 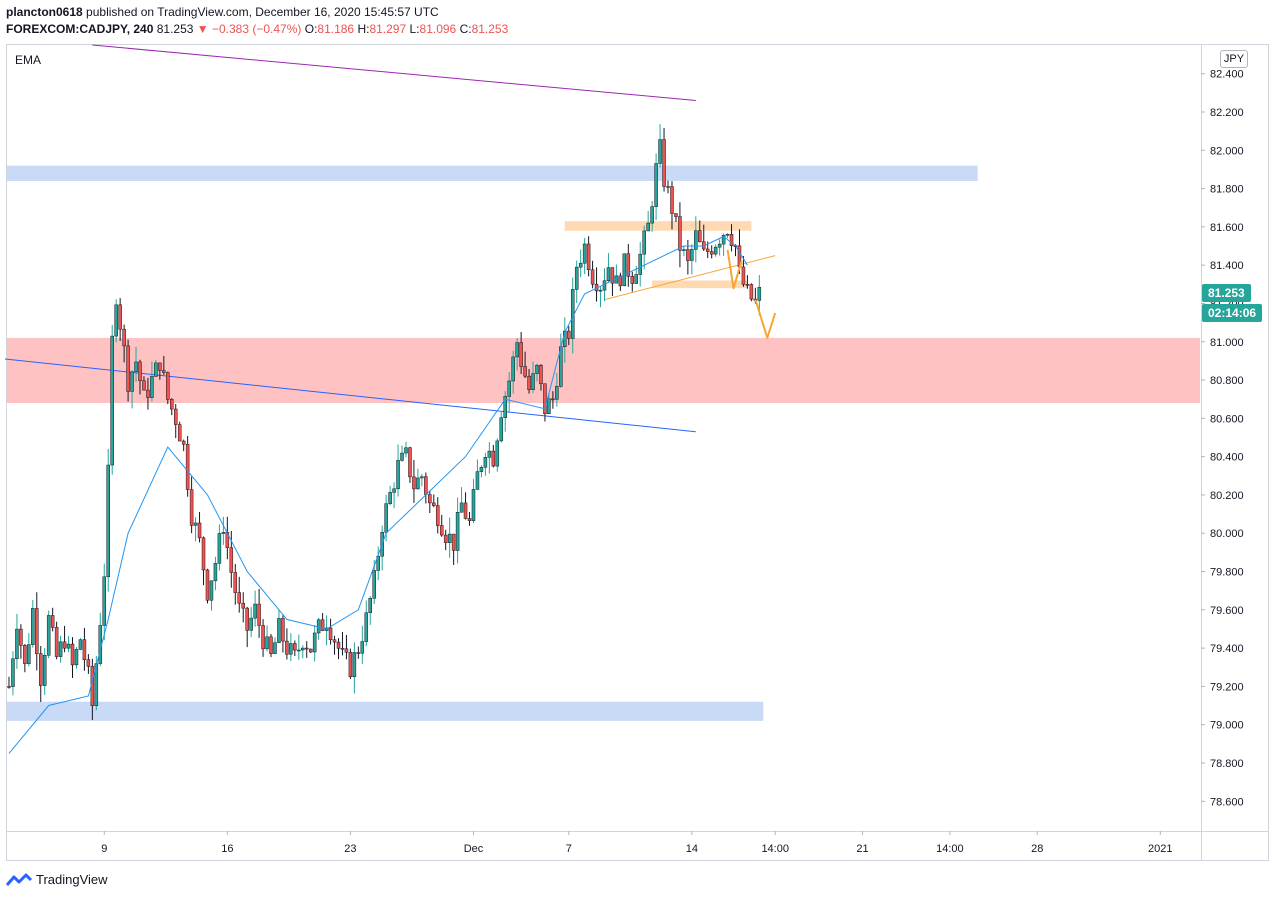 What do you see at coordinates (765, 319) in the screenshot?
I see `orange-arrow-down` at bounding box center [765, 319].